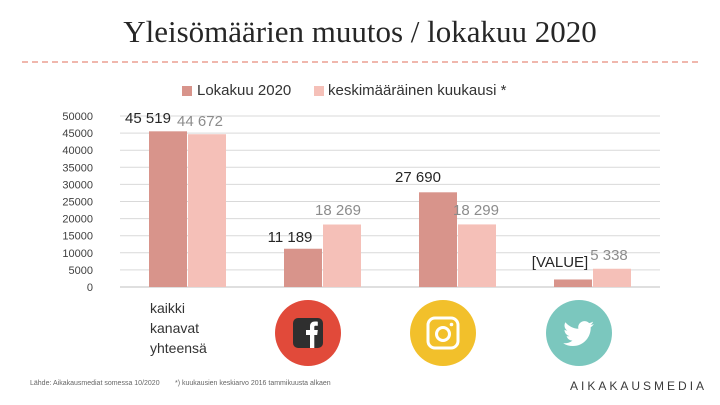 The height and width of the screenshot is (405, 720). Describe the element at coordinates (476, 210) in the screenshot. I see `data-label-series-b: 18 299` at that location.